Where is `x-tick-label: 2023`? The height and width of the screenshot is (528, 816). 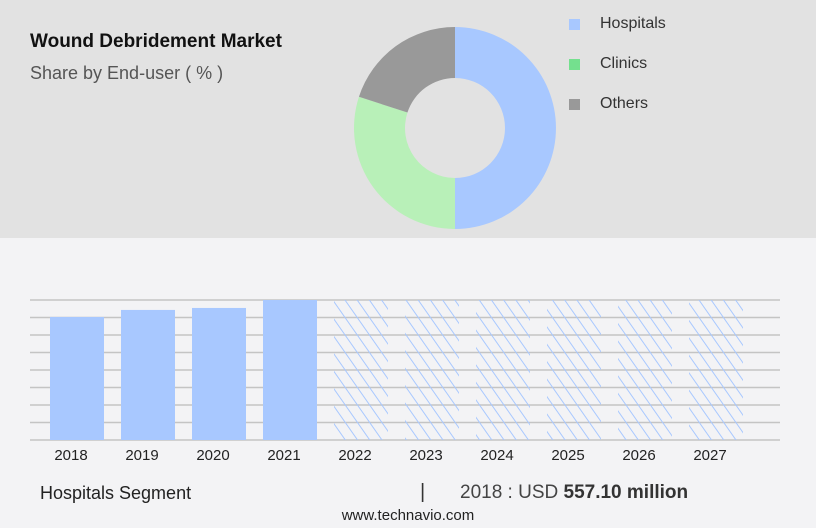 x-tick-label: 2023 is located at coordinates (425, 455).